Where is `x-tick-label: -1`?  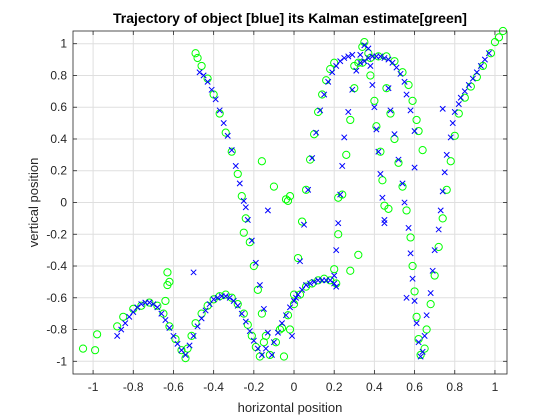
x-tick-label: -1 is located at coordinates (93, 387).